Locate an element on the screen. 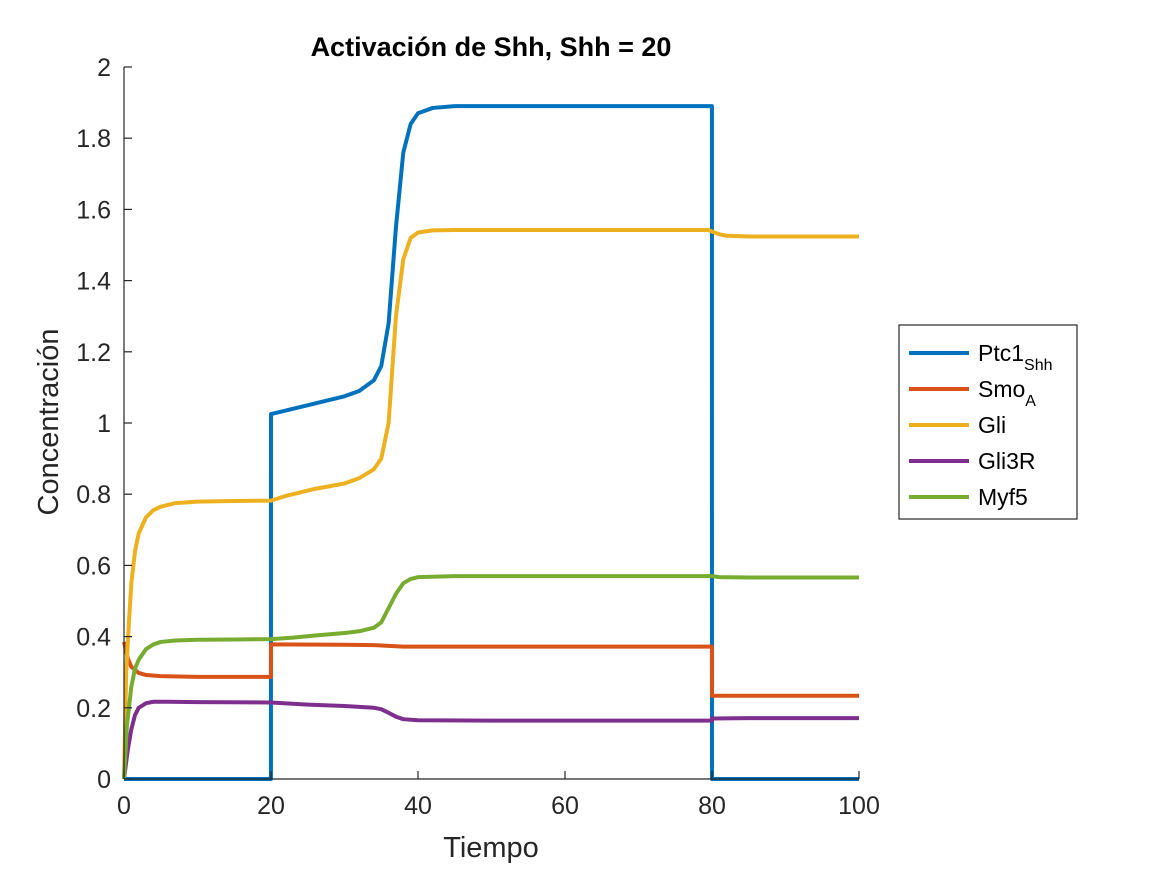 The height and width of the screenshot is (875, 1167). legend-label-gli: Gli is located at coordinates (992, 425).